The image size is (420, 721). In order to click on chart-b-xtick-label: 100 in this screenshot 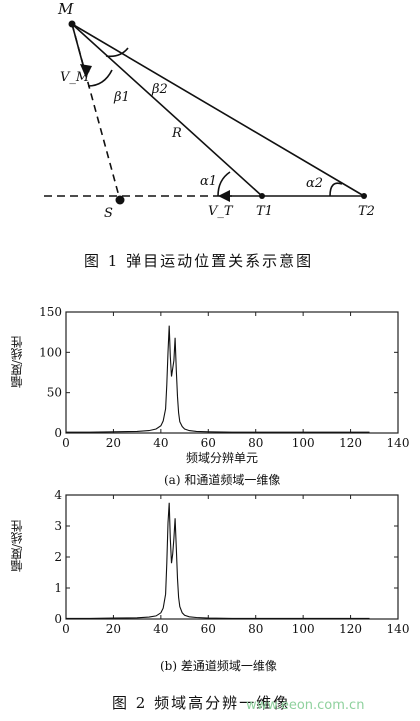, I will do `click(303, 629)`.